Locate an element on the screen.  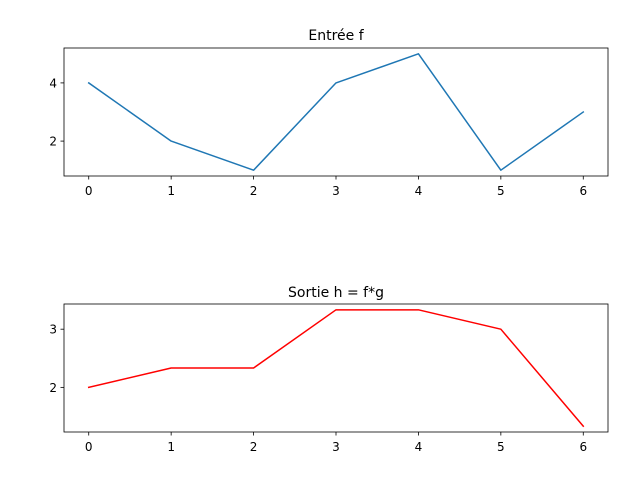
chart-title: Sortie h = f*g is located at coordinates (336, 293).